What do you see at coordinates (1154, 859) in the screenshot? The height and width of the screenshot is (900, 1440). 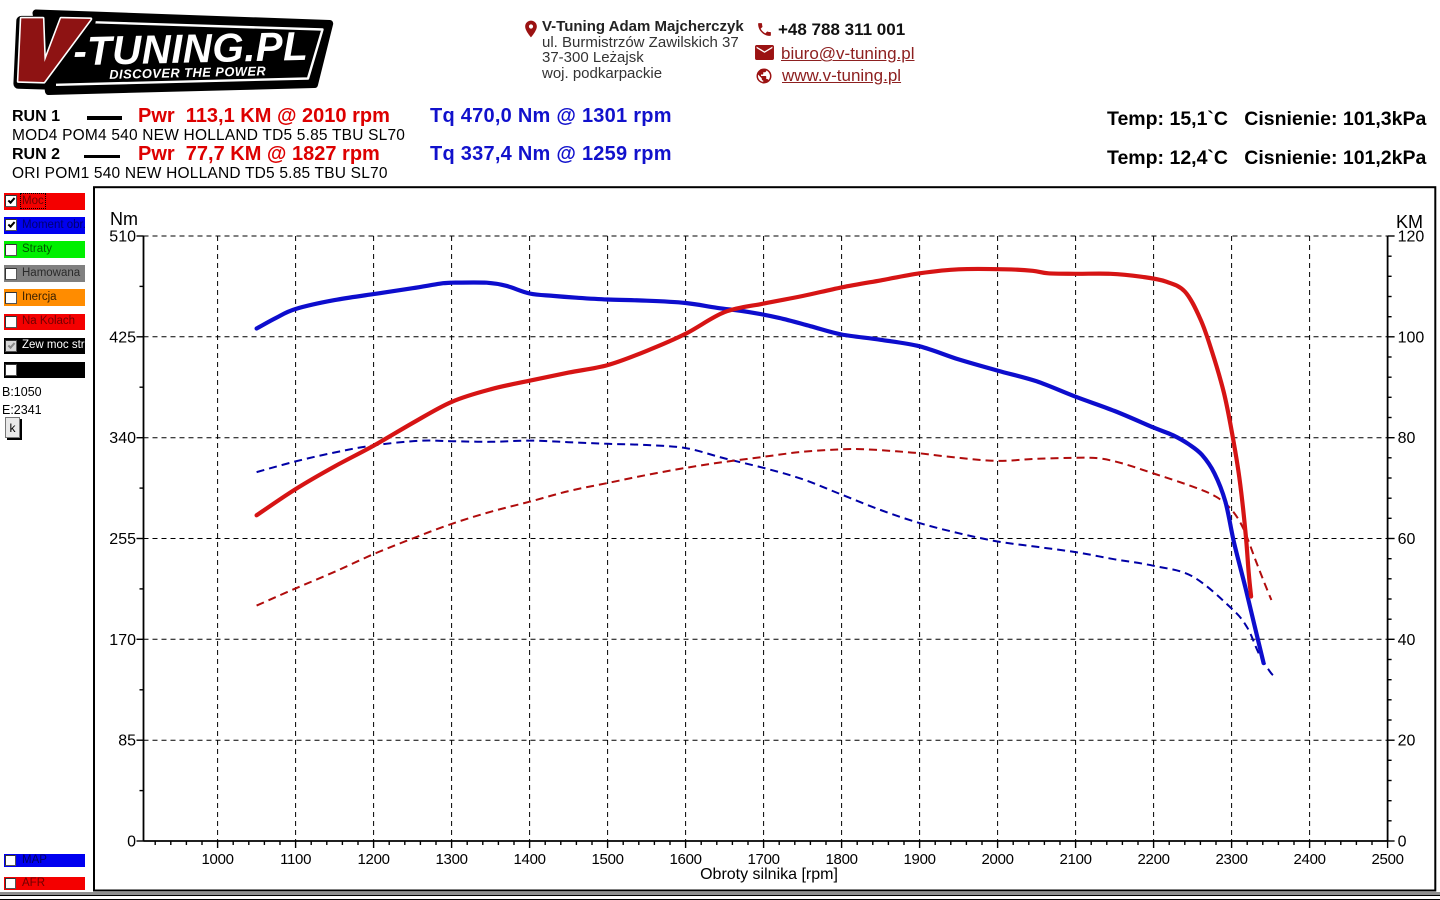 I see `svg-text: 2200` at bounding box center [1154, 859].